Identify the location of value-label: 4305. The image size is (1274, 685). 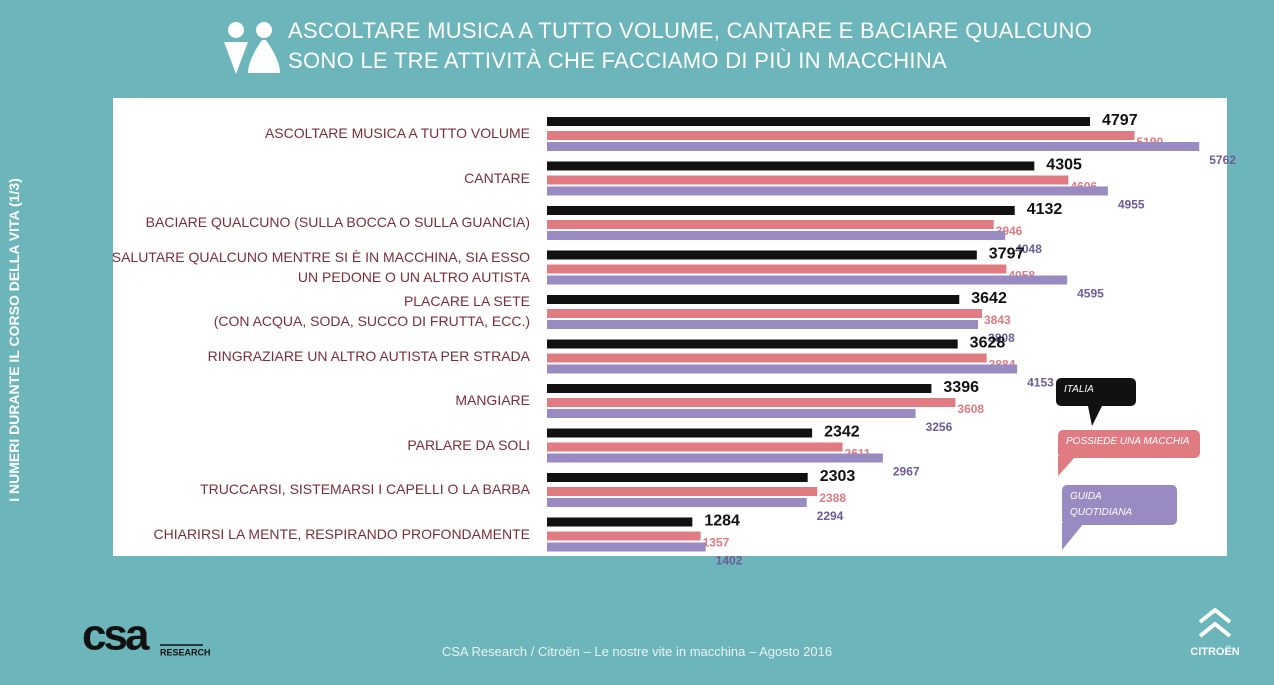
(1064, 165).